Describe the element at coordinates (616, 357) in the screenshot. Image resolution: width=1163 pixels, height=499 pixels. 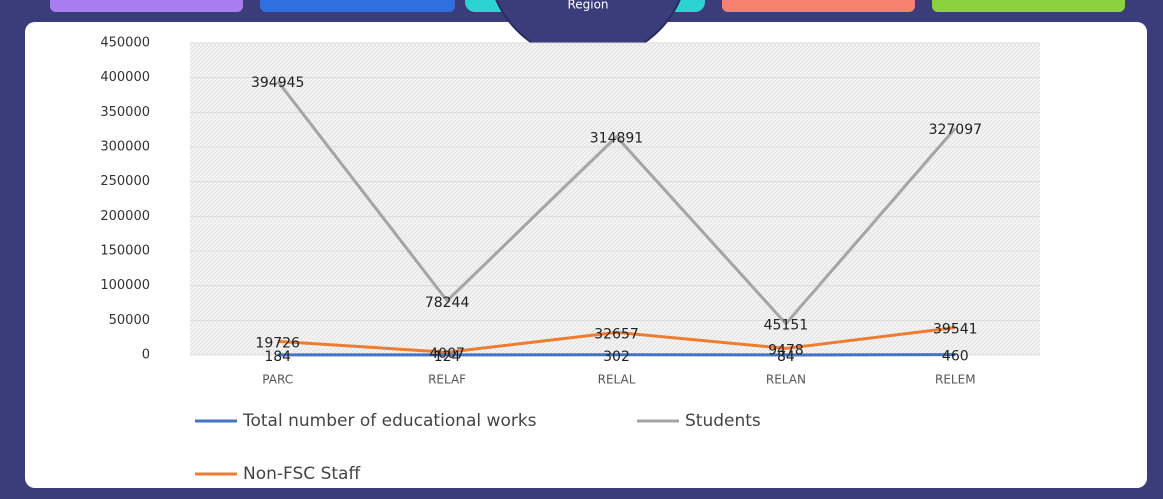
I see `data-label: 302` at that location.